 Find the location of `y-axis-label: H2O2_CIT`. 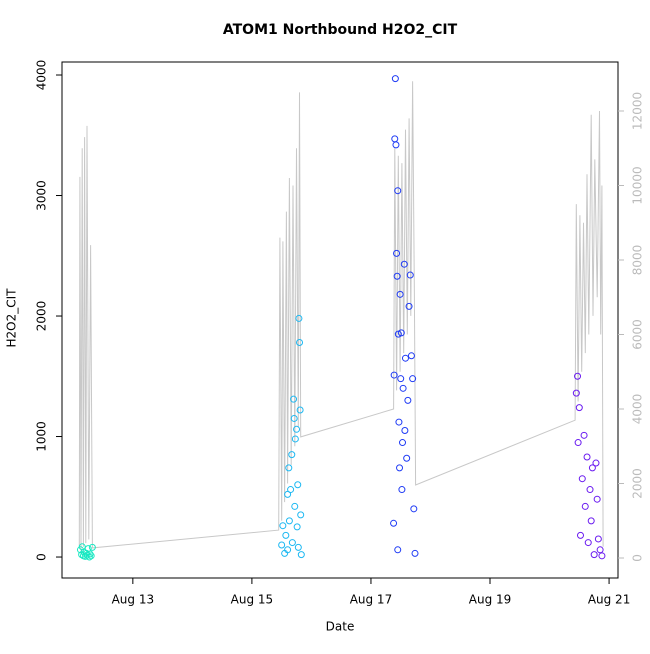

y-axis-label: H2O2_CIT is located at coordinates (12, 318).